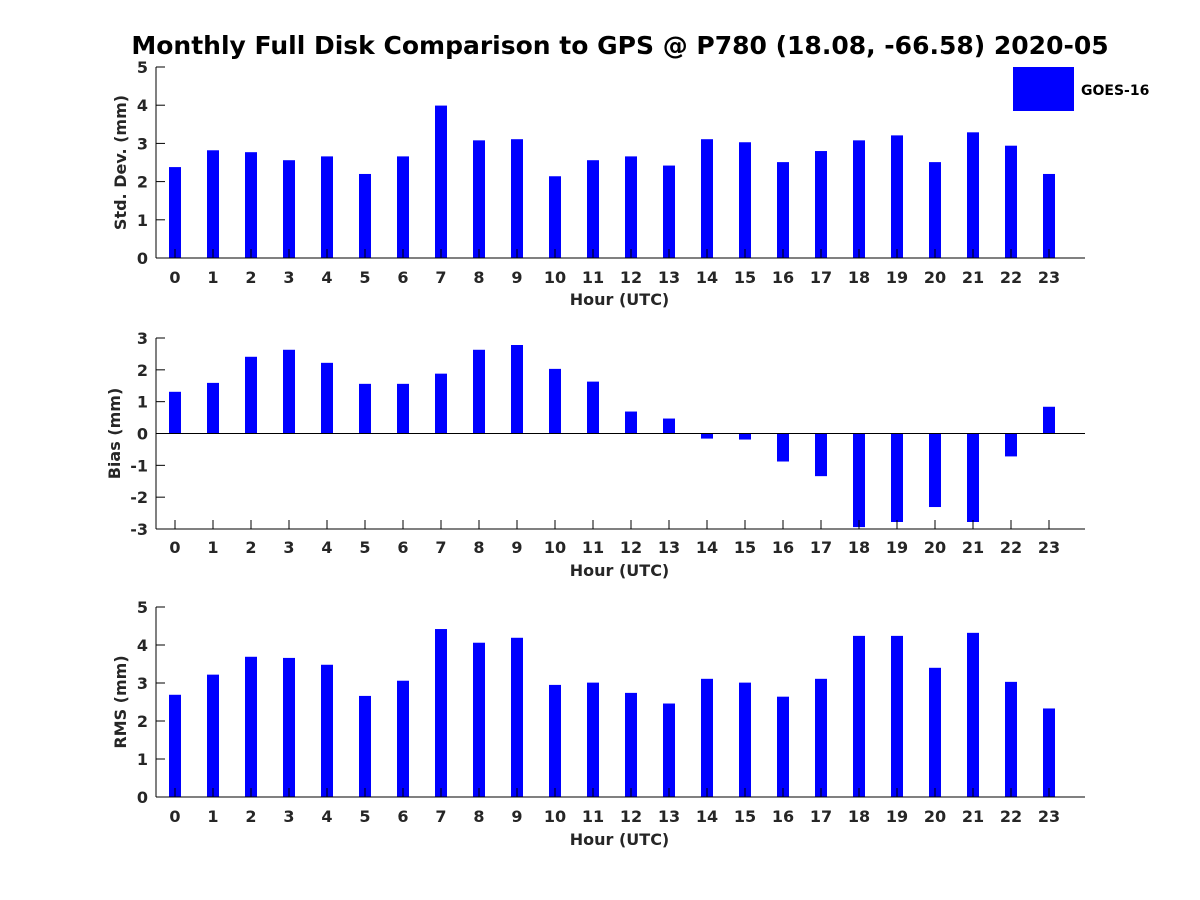  I want to click on legend: GOES-16, so click(1081, 89).